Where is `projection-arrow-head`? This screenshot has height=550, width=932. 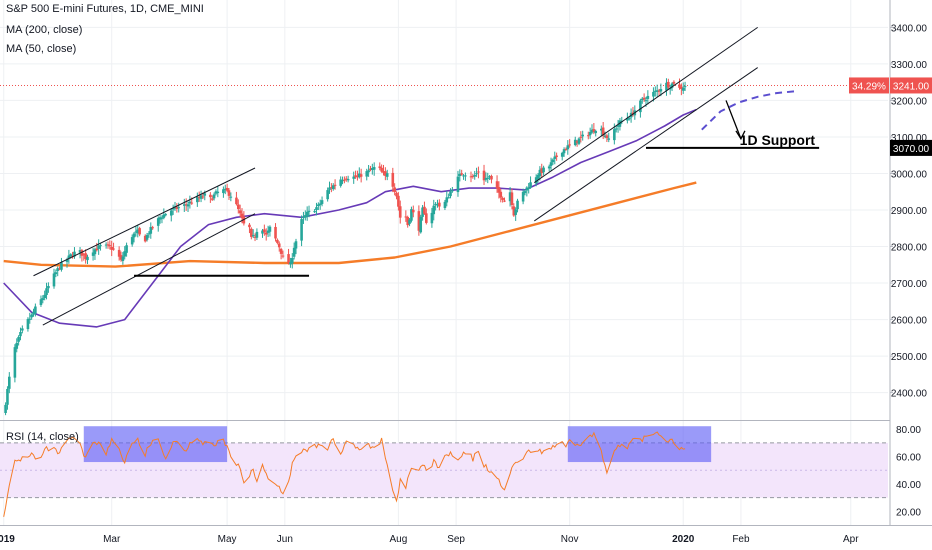
projection-arrow-head is located at coordinates (740, 135).